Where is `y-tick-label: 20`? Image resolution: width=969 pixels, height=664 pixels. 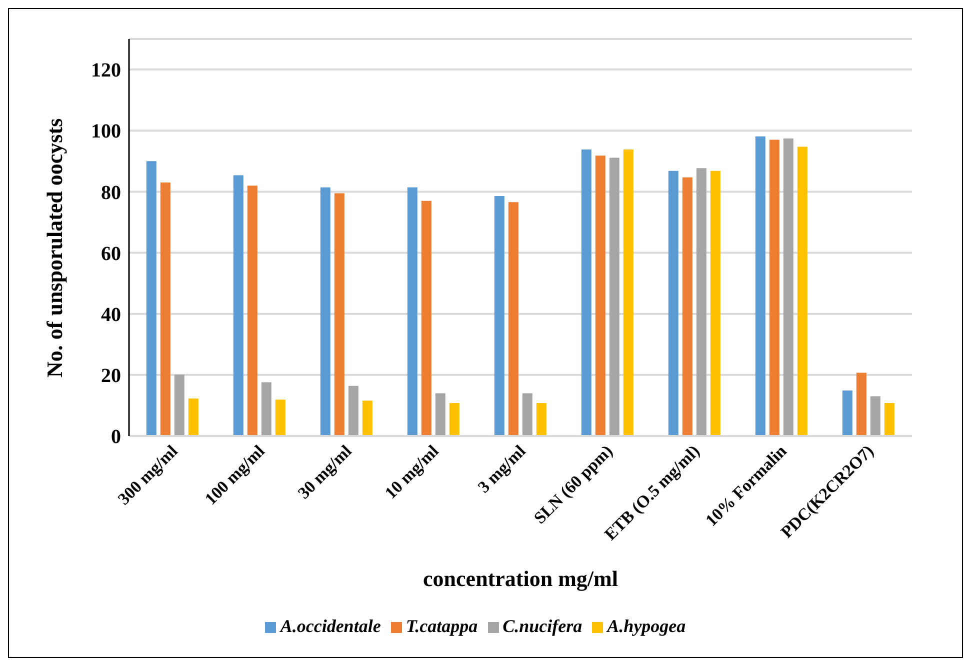 y-tick-label: 20 is located at coordinates (111, 376).